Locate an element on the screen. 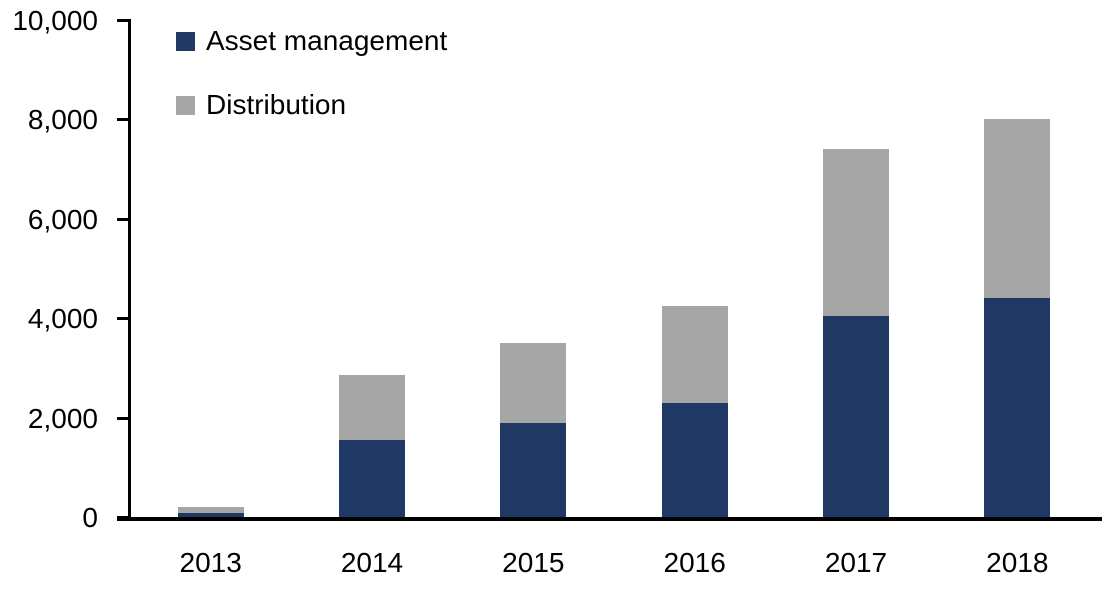  legend-swatch-distribution-icon is located at coordinates (185, 105).